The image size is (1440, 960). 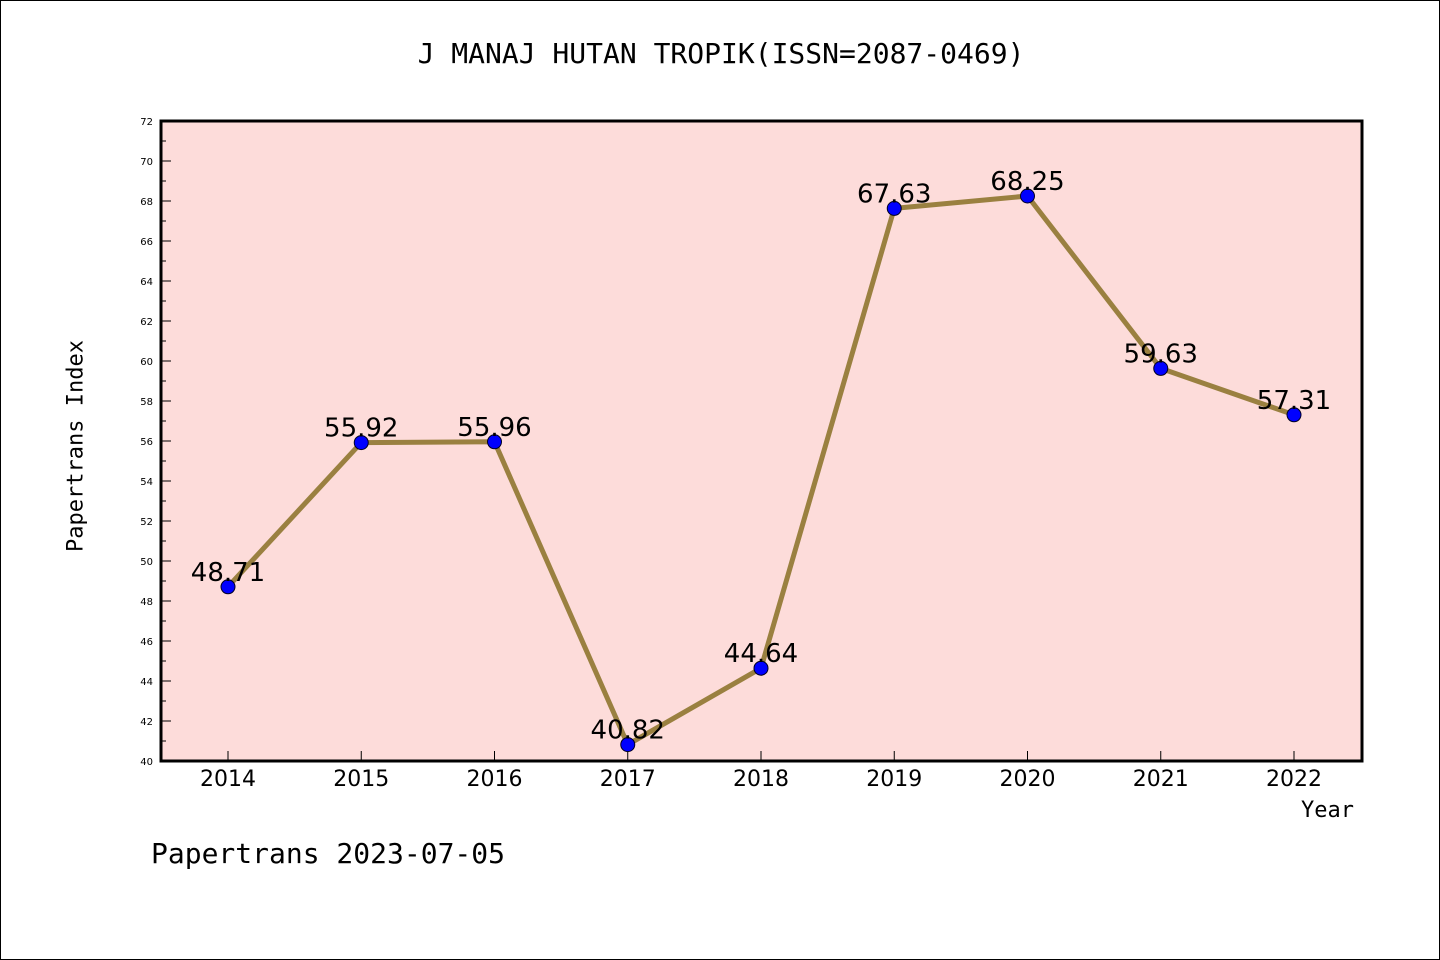 What do you see at coordinates (146, 562) in the screenshot?
I see `y-tick-label: 50` at bounding box center [146, 562].